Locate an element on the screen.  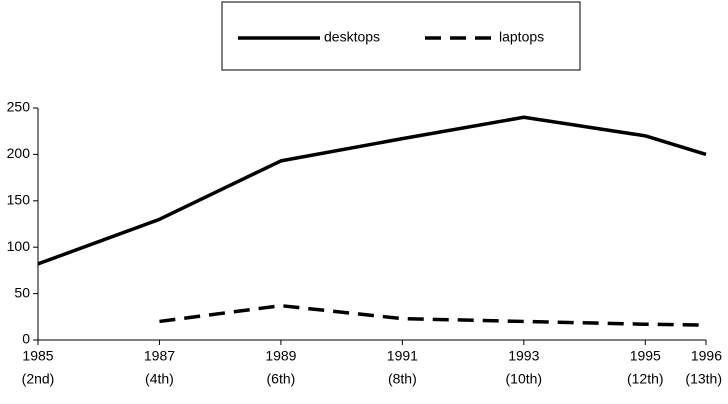
x-tick-label: 1995 is located at coordinates (645, 356).